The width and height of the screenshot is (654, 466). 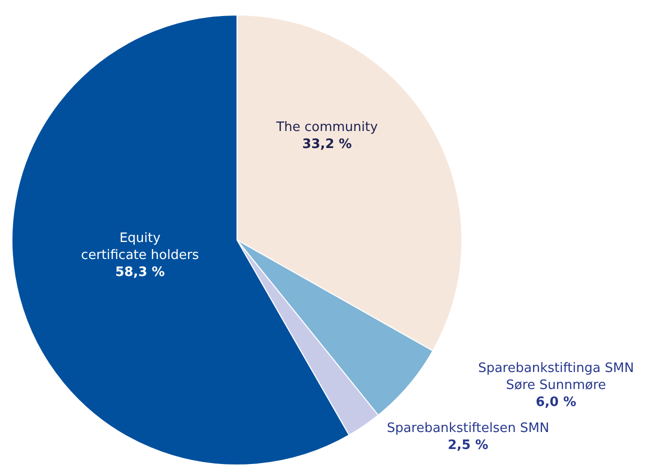 I want to click on slice-label: Sparebankstiftinga SMN Søre Sunnmøre, so click(x=556, y=377).